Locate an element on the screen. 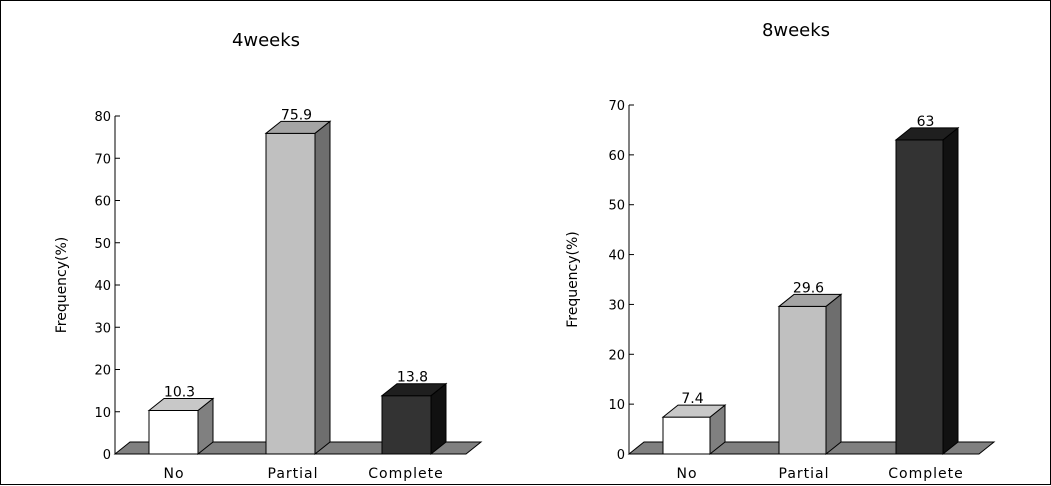  bar-value-label: 29.6 is located at coordinates (808, 288).